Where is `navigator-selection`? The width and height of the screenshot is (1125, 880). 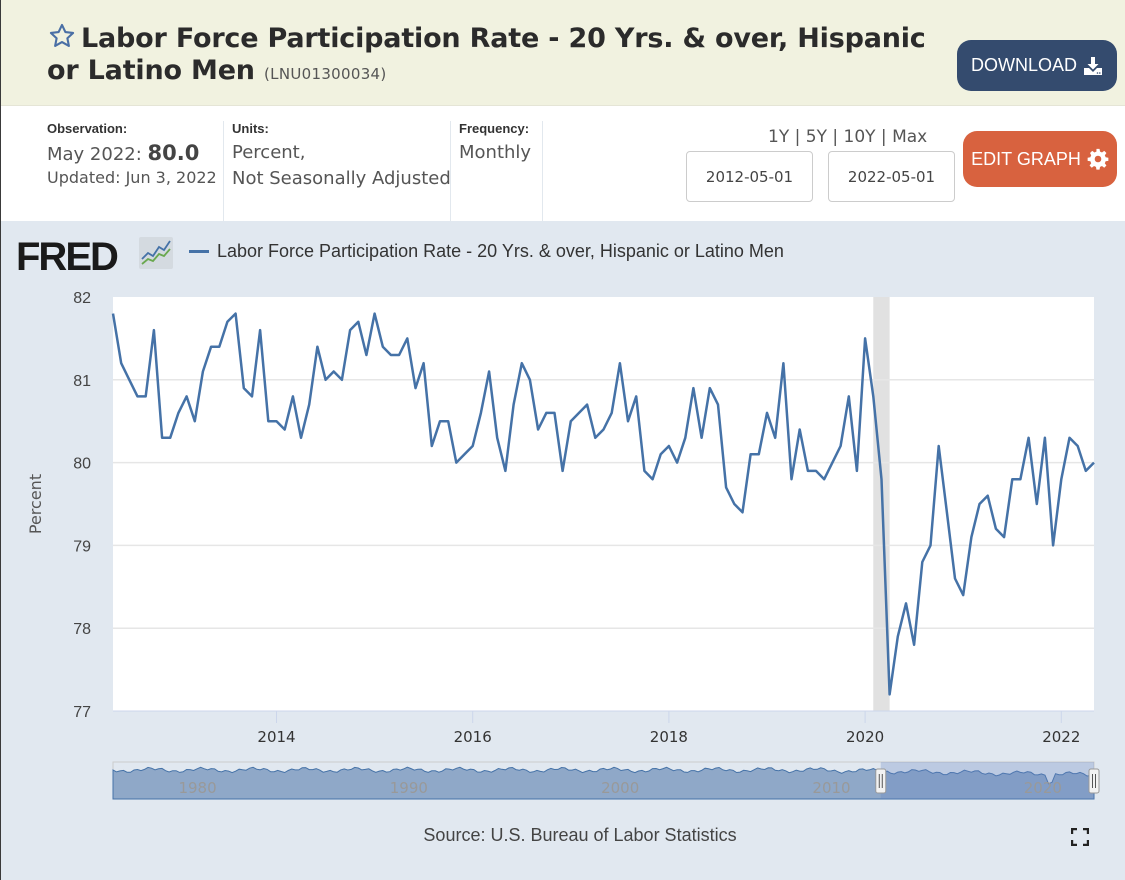 navigator-selection is located at coordinates (987, 780).